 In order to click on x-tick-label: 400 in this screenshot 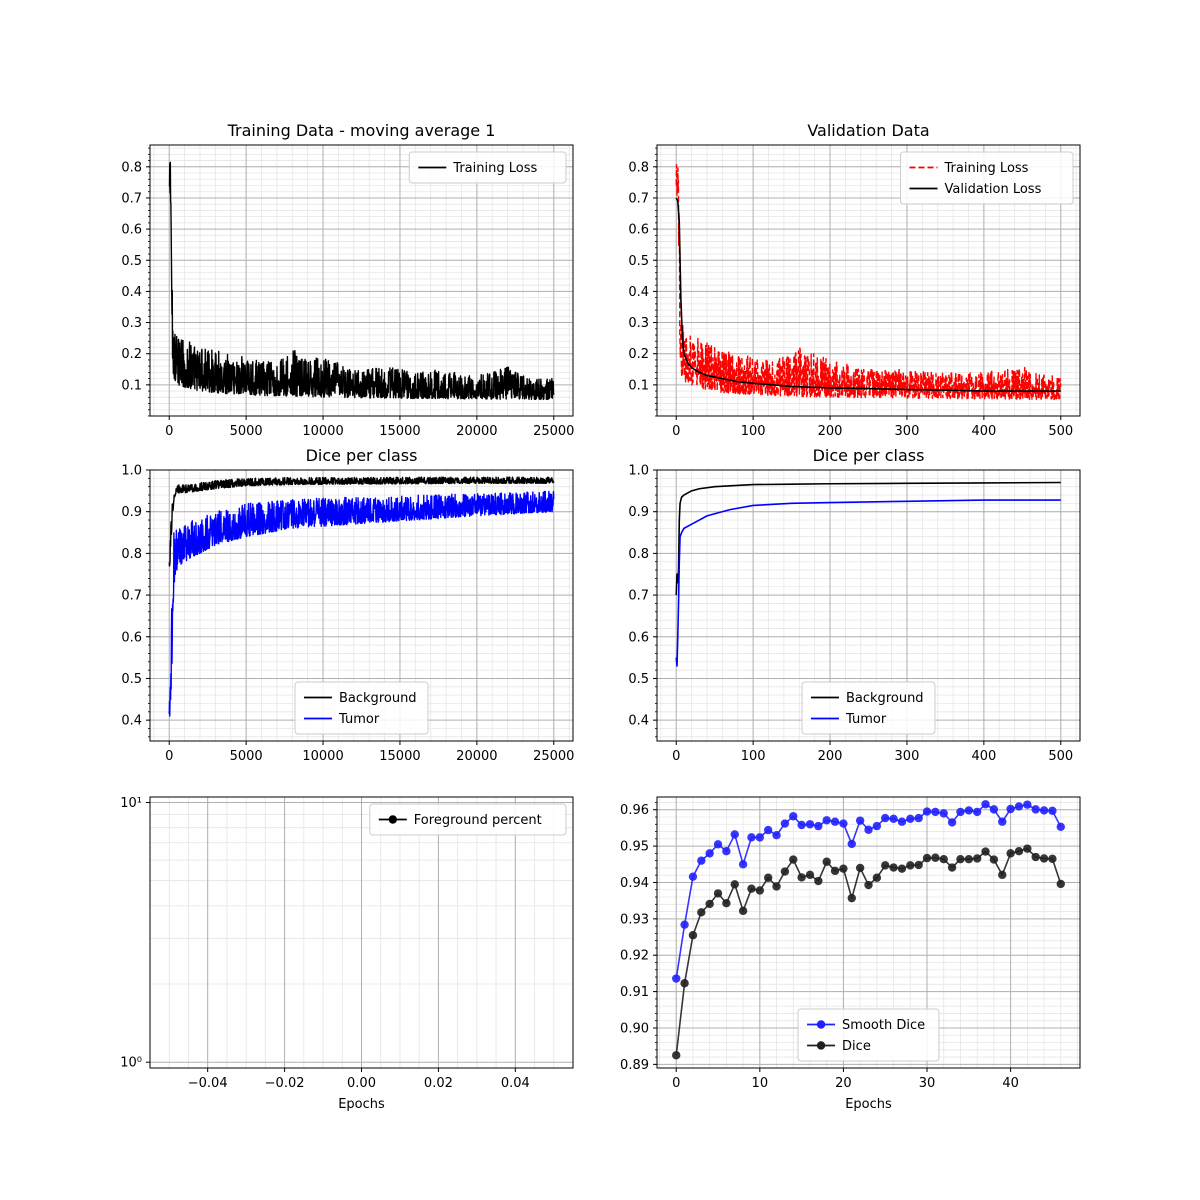, I will do `click(983, 756)`.